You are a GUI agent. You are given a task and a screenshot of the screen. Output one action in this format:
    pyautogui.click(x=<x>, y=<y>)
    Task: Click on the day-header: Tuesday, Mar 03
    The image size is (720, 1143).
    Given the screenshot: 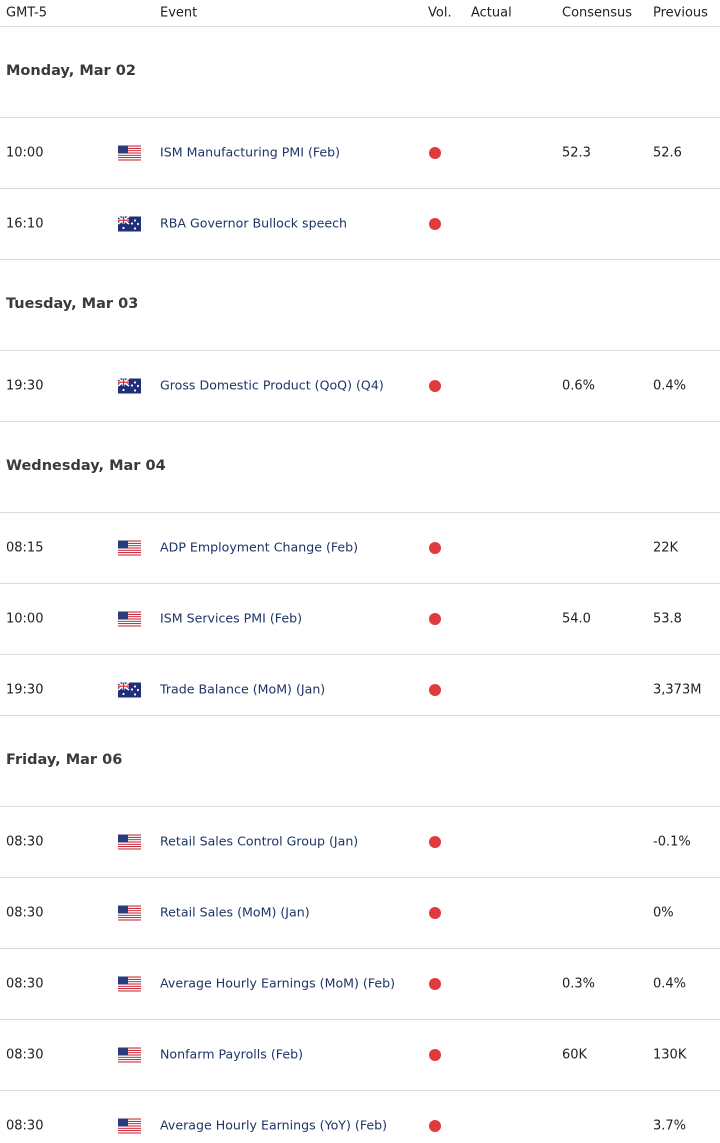 What is the action you would take?
    pyautogui.click(x=72, y=304)
    